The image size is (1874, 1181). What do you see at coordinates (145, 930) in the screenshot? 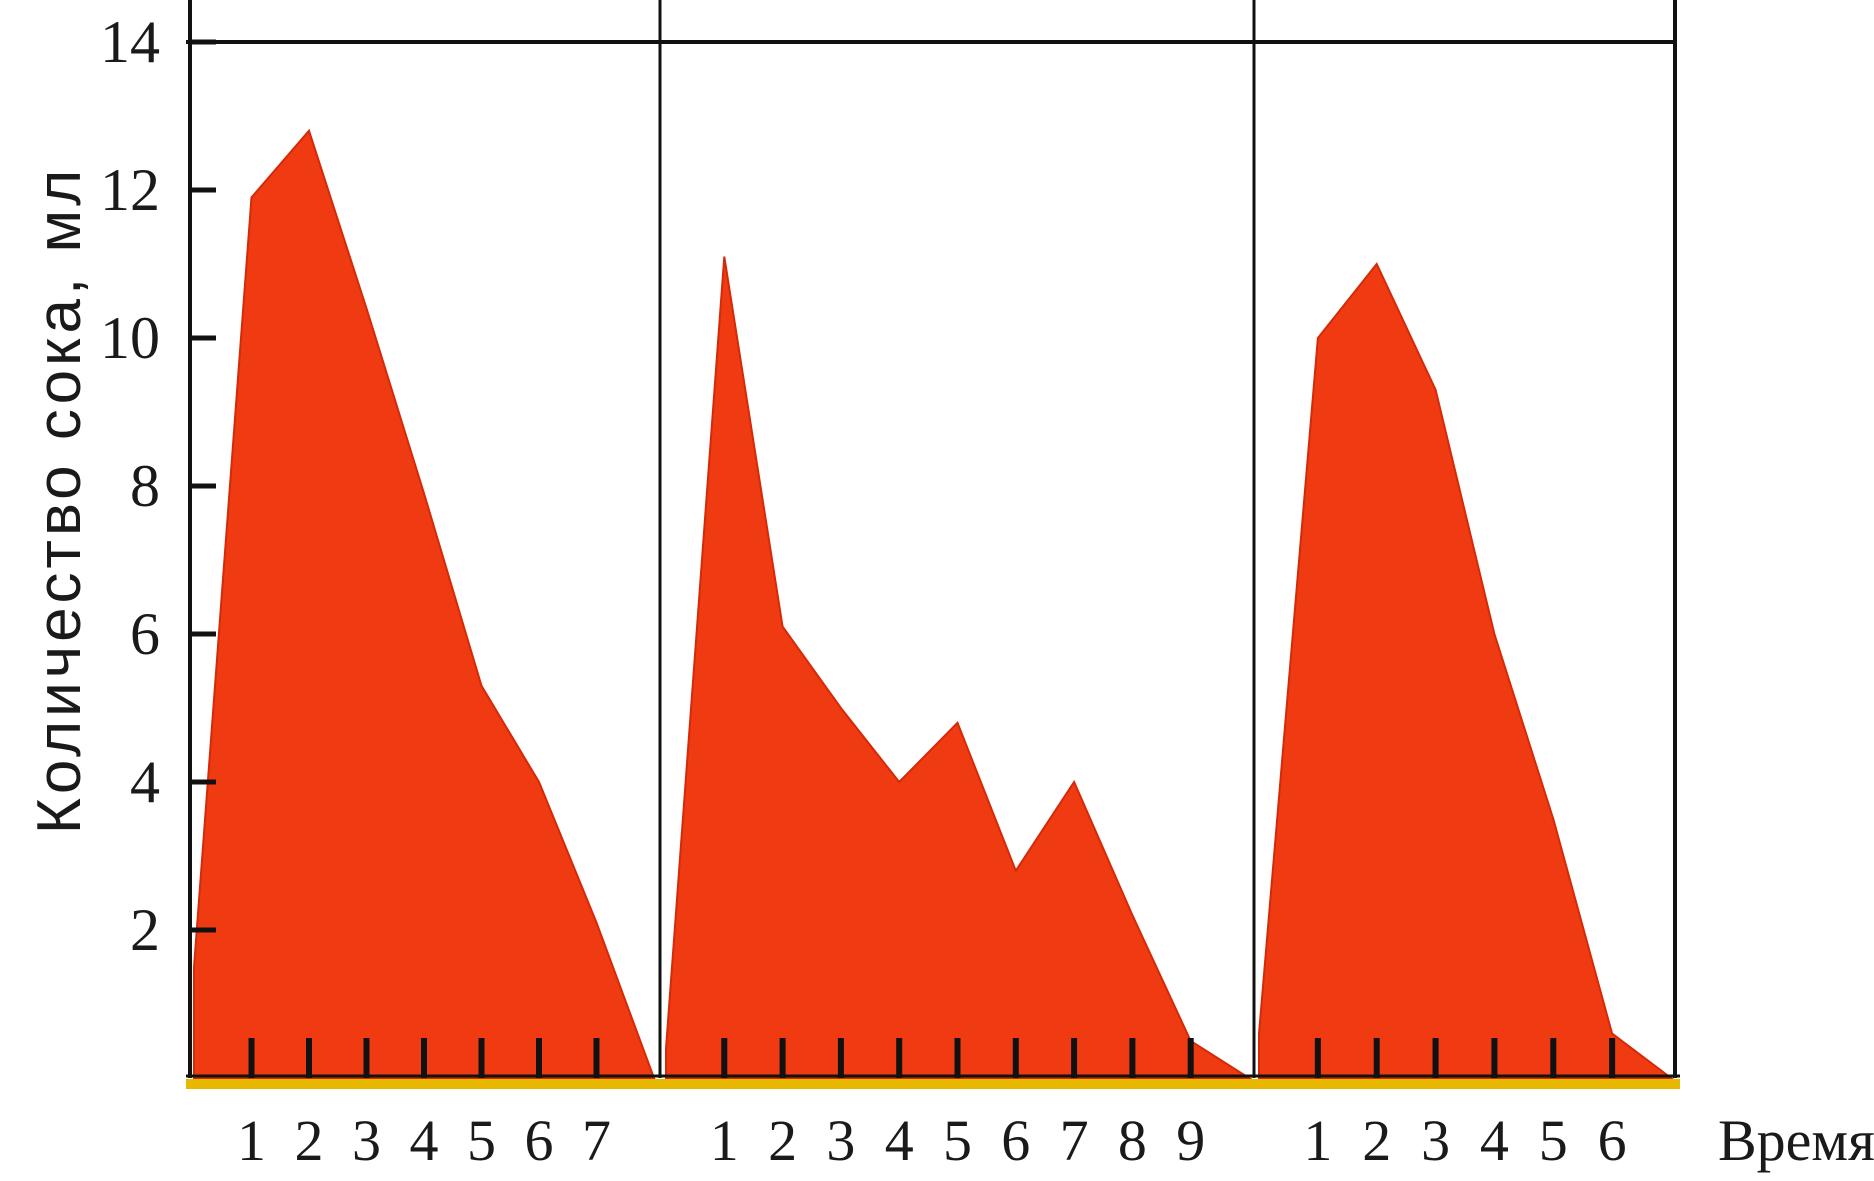
I see `y-tick-label: 2` at bounding box center [145, 930].